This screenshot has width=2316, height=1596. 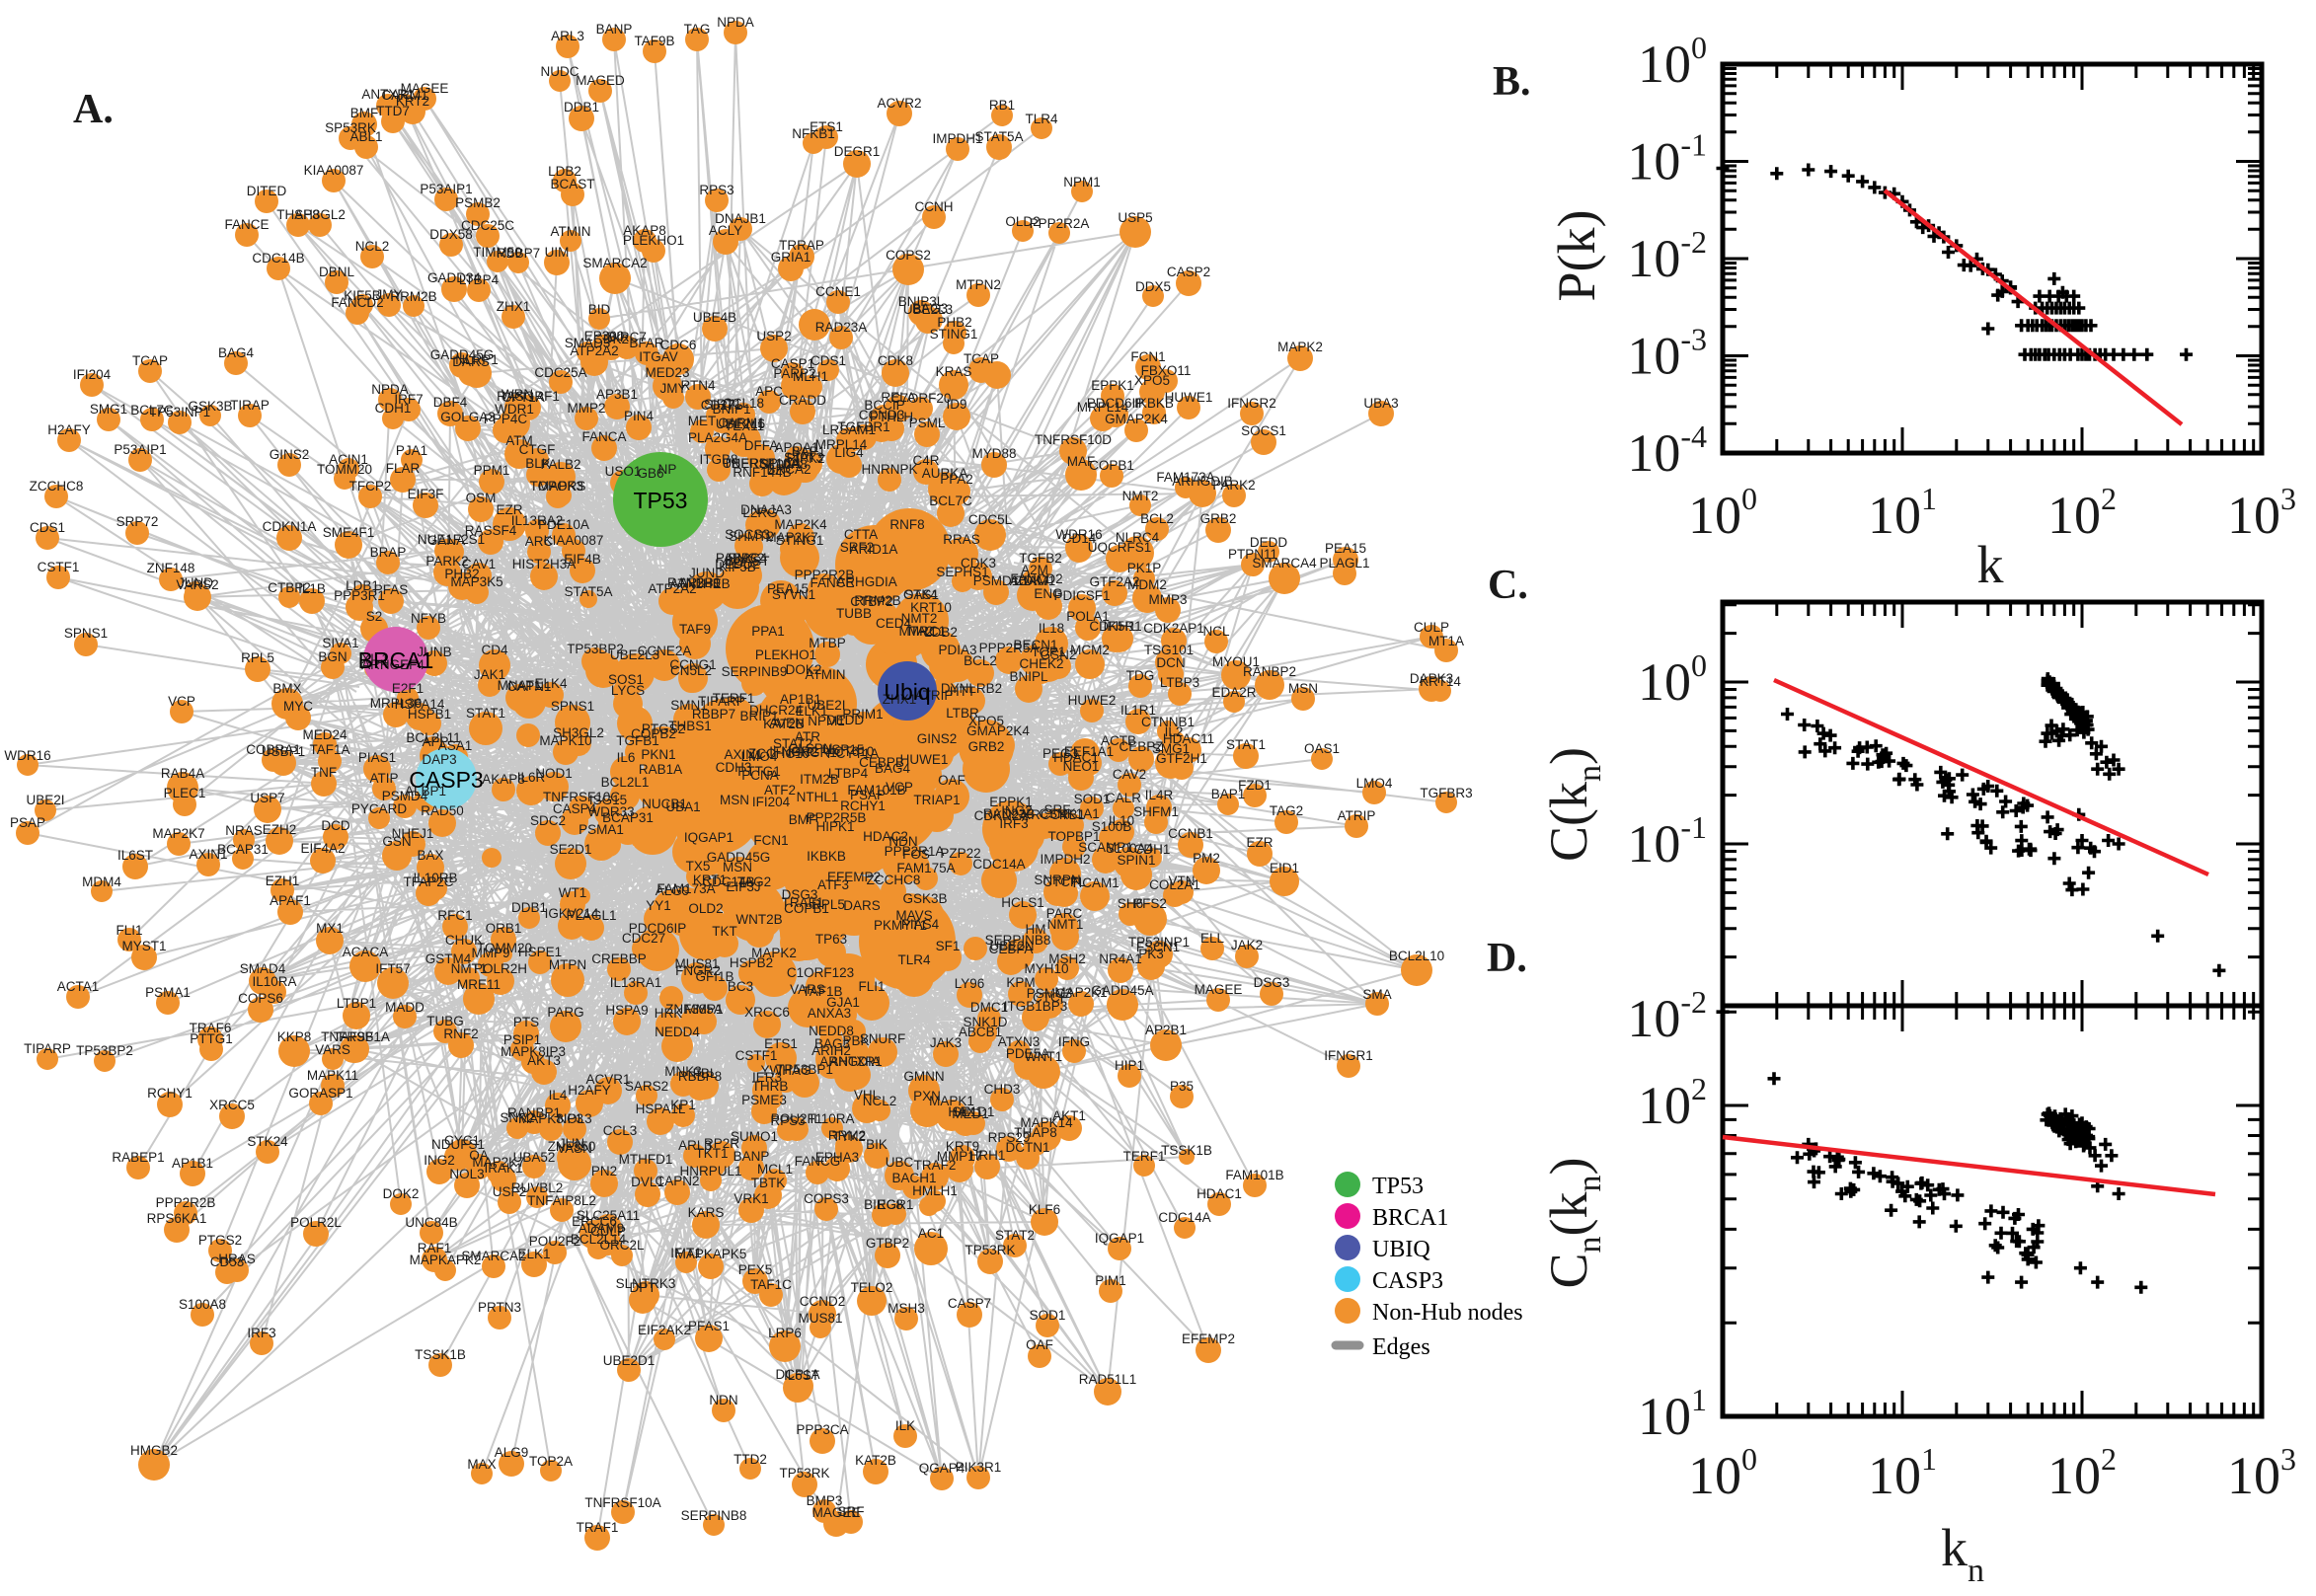 What do you see at coordinates (78, 986) in the screenshot?
I see `svg-text: ACTA1` at bounding box center [78, 986].